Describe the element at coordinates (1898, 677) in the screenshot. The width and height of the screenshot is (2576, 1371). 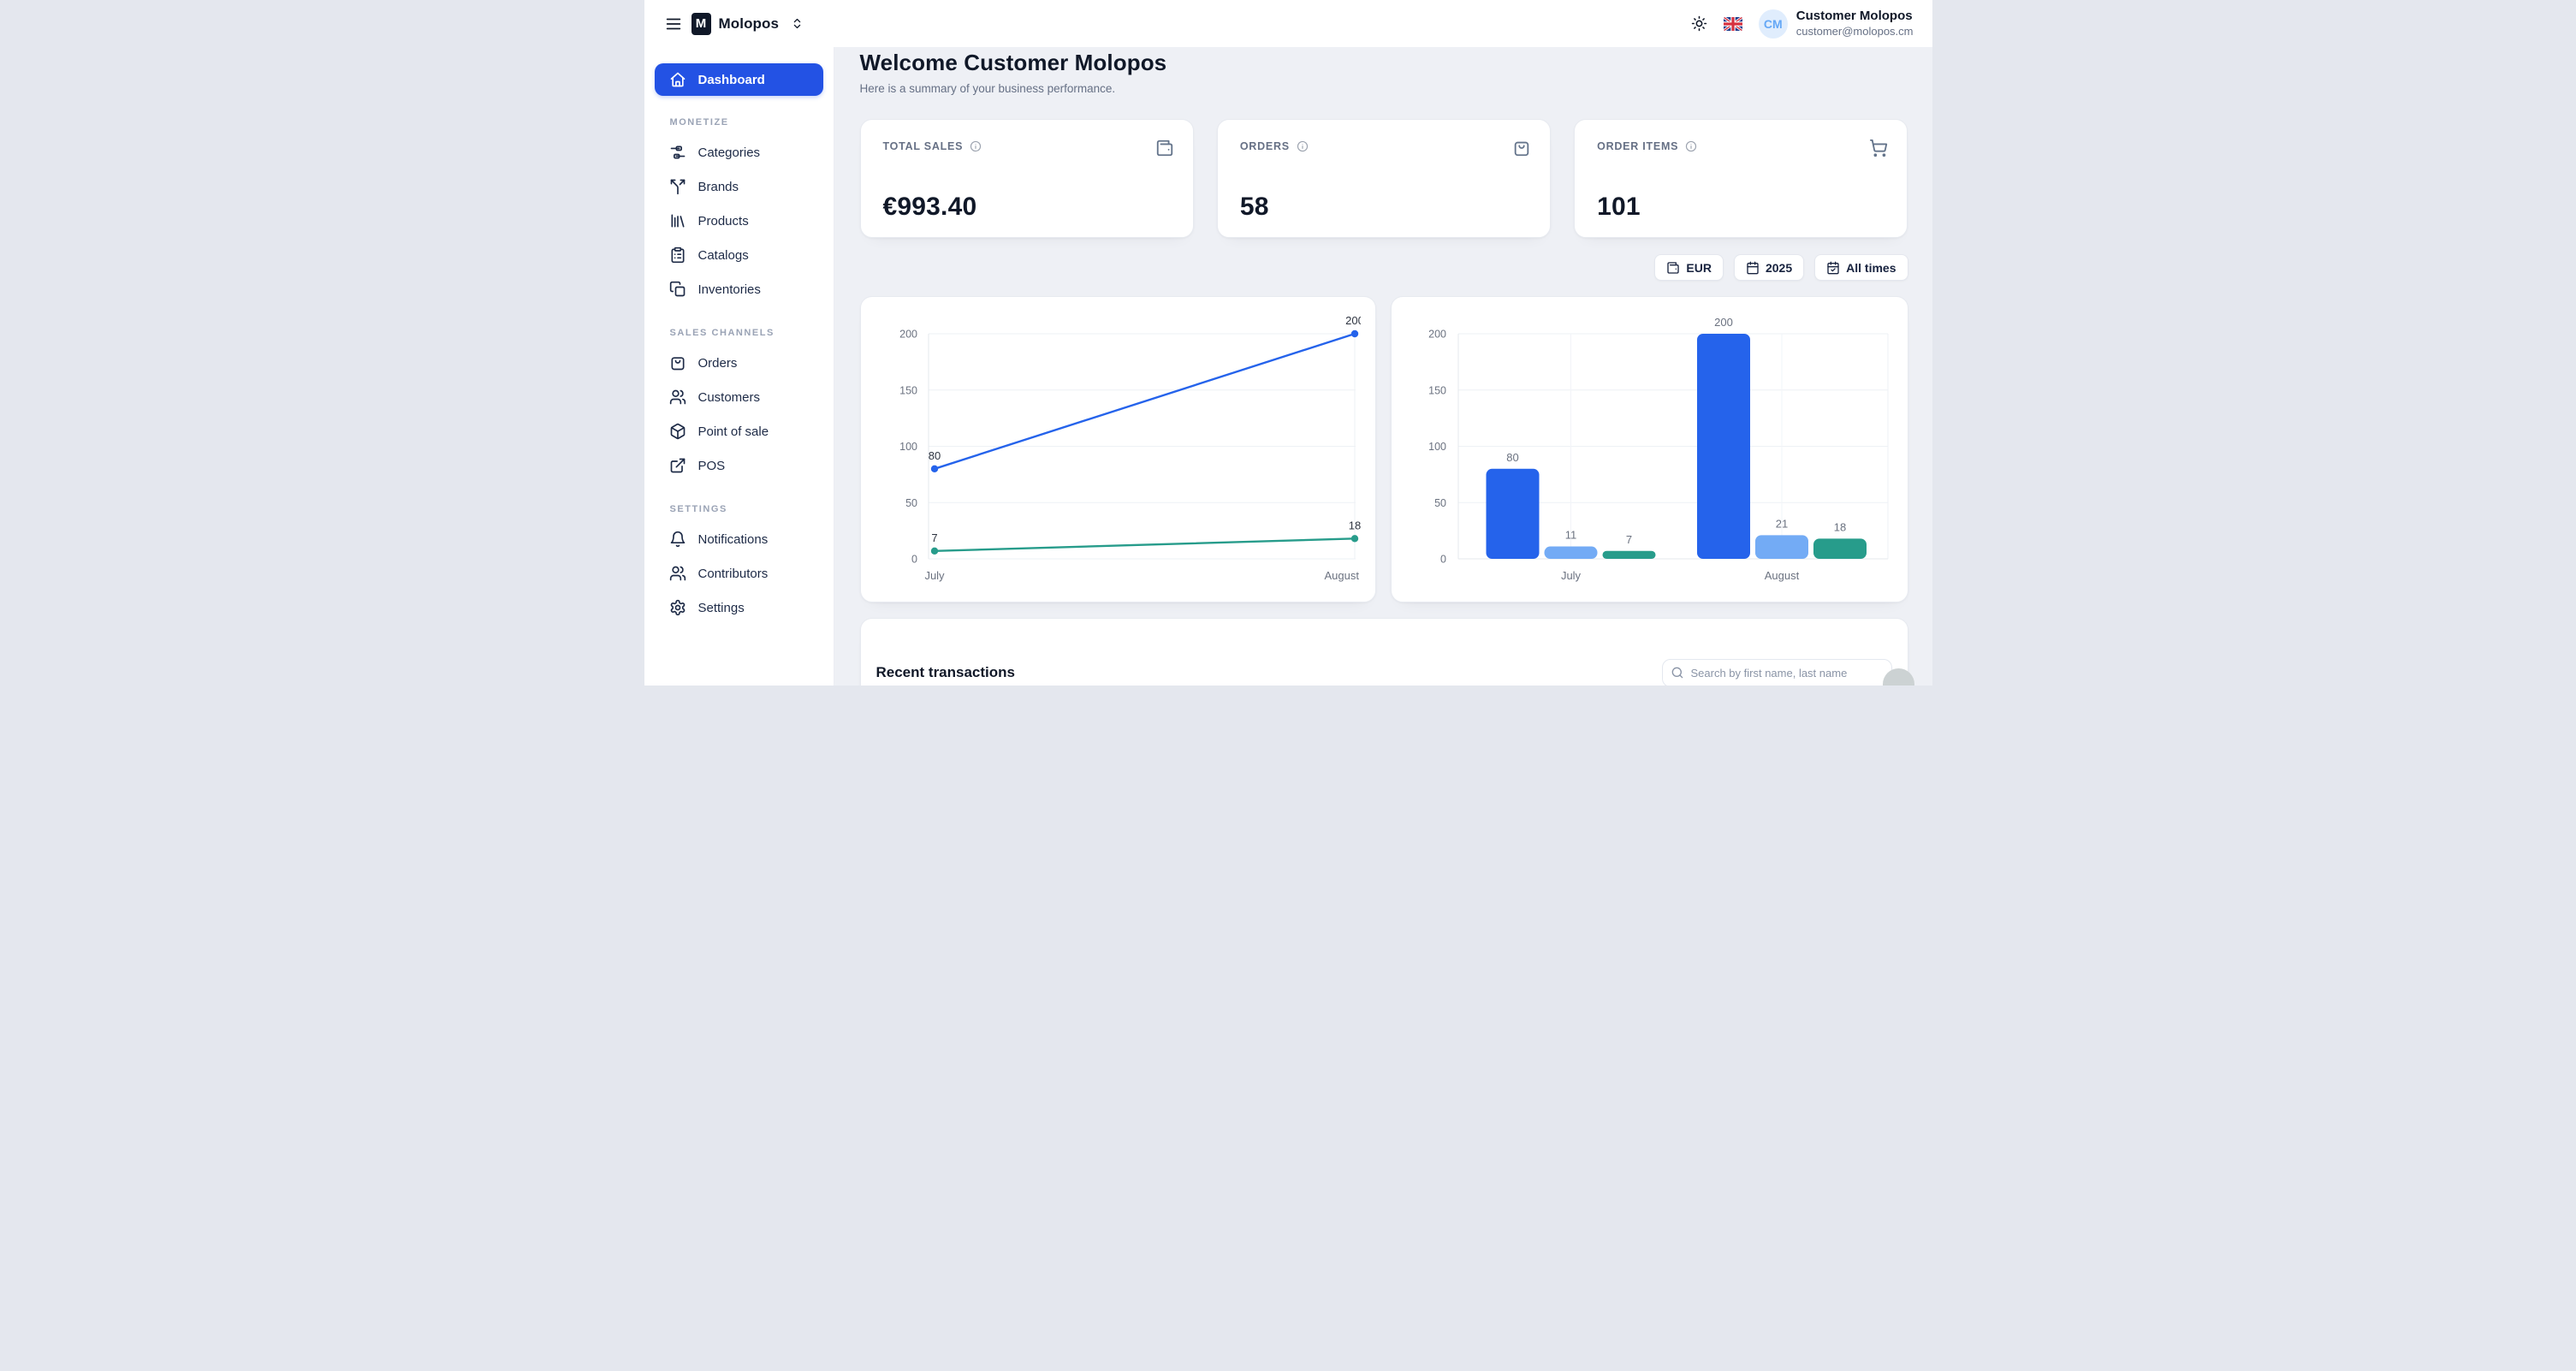
I see `floating-action-button-partial` at that location.